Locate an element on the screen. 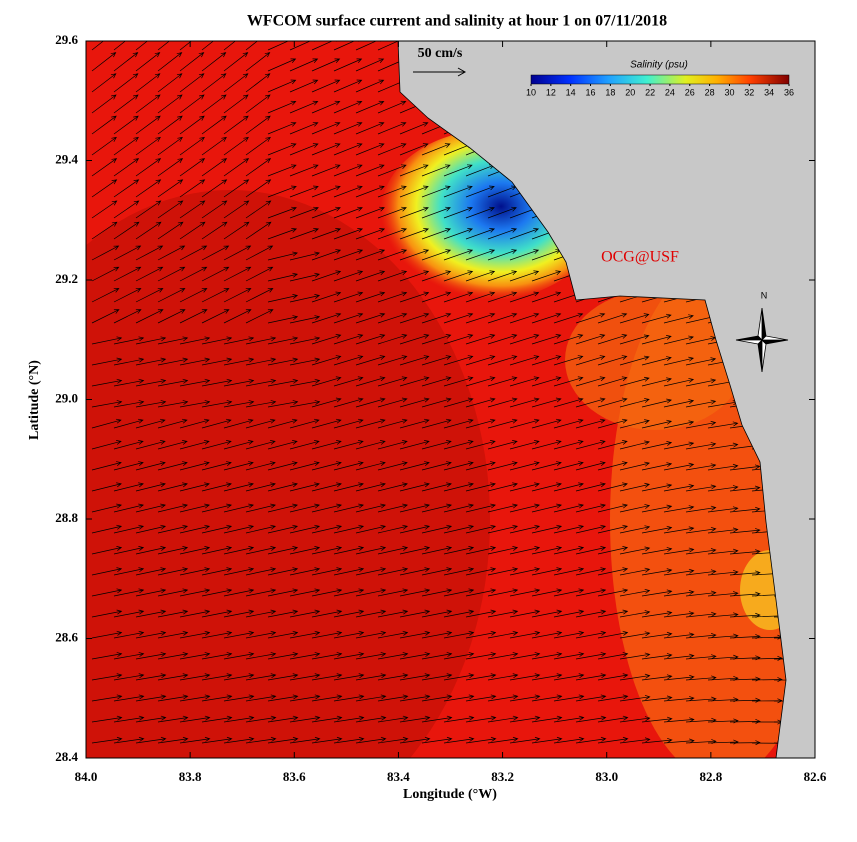  colorbar-tick-label: 24 is located at coordinates (670, 92).